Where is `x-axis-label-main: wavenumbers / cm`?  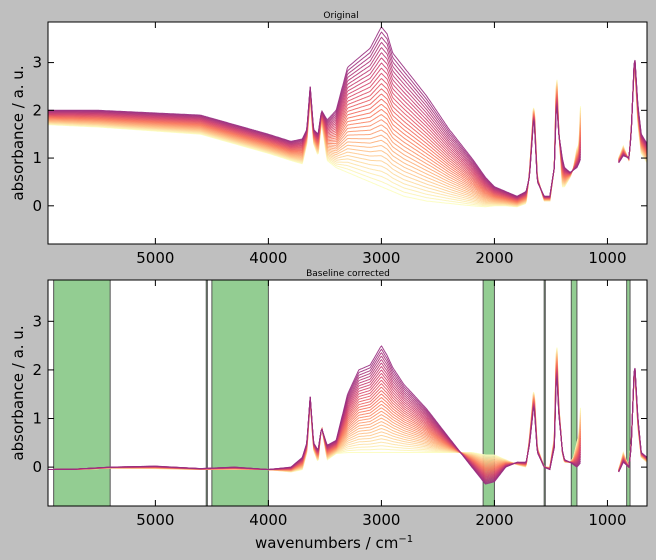 x-axis-label-main: wavenumbers / cm is located at coordinates (326, 543).